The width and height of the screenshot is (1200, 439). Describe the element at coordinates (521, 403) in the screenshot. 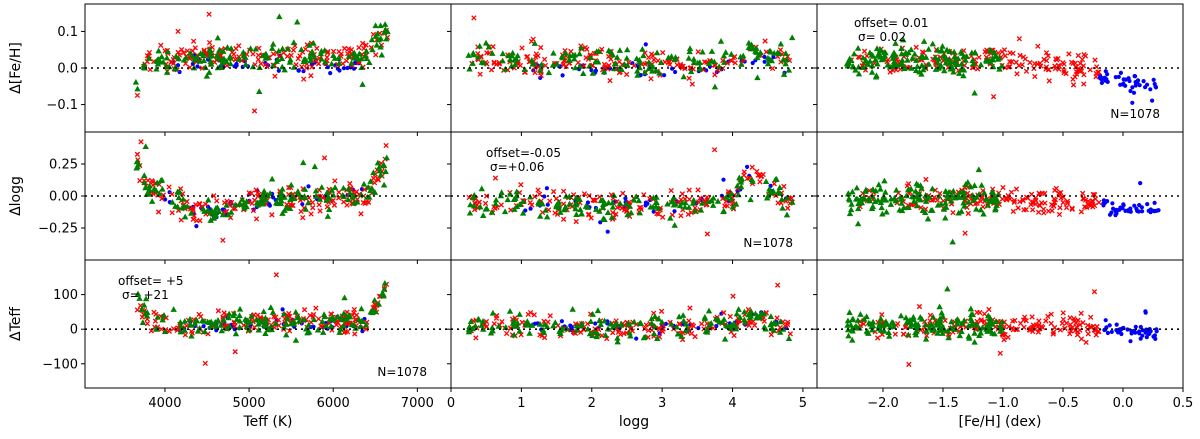

I see `xtick-label-c1-1: 1` at that location.